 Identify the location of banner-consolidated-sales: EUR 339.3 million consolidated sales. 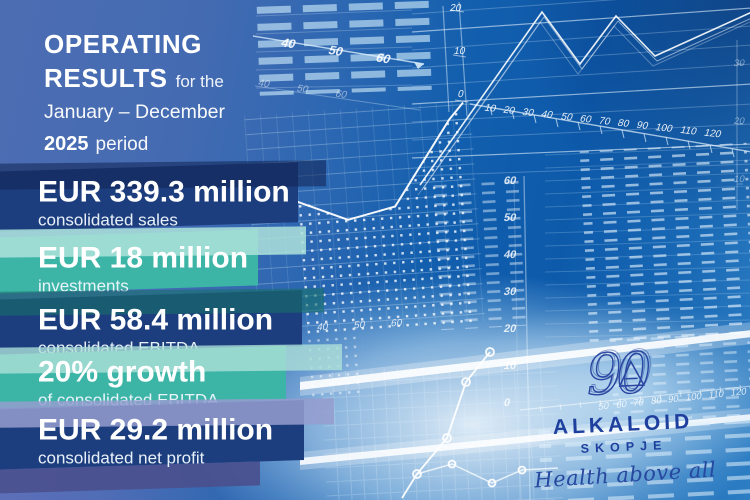
(149, 197).